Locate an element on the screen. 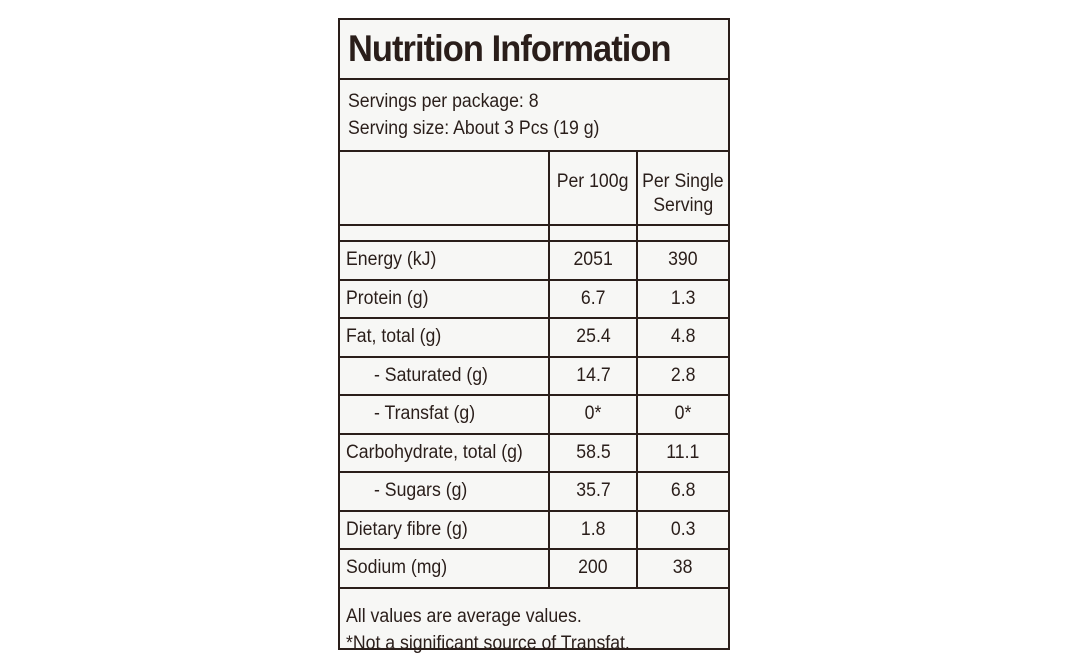 The image size is (1068, 671). table-row-fat-total: Fat, total (g) 25.4 4.8 is located at coordinates (534, 338).